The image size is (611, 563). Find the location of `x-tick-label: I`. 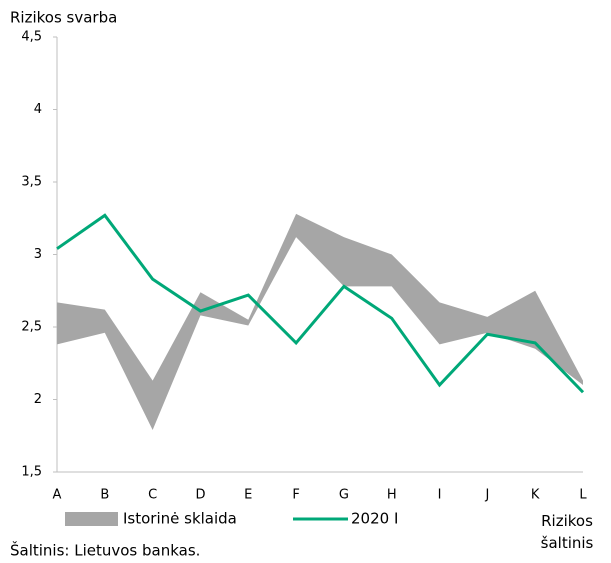

x-tick-label: I is located at coordinates (440, 495).